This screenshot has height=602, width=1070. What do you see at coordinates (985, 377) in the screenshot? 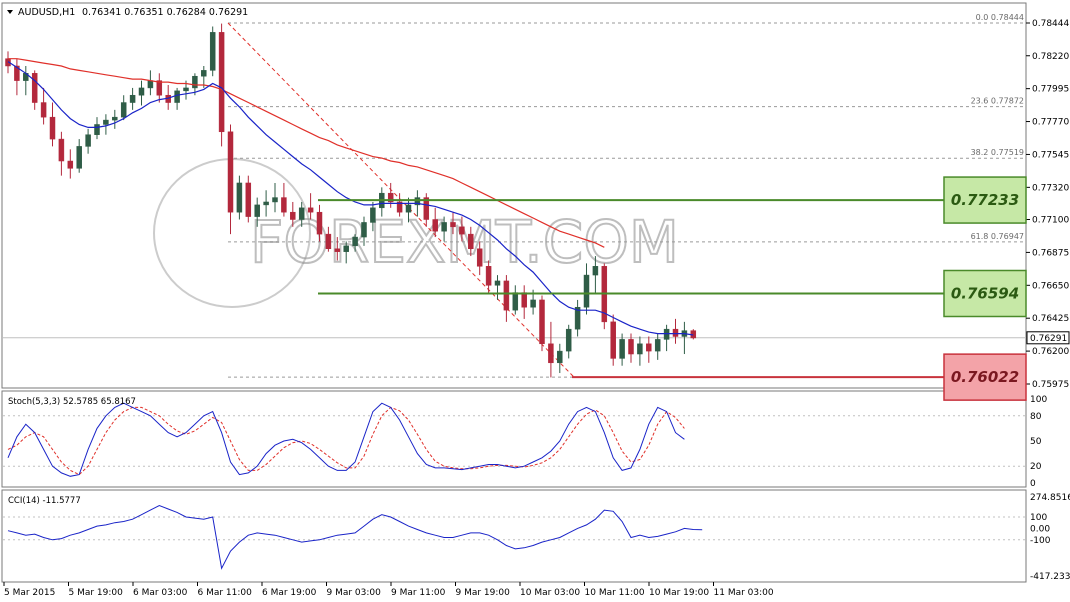
I see `badge-value: 0.76022` at bounding box center [985, 377].